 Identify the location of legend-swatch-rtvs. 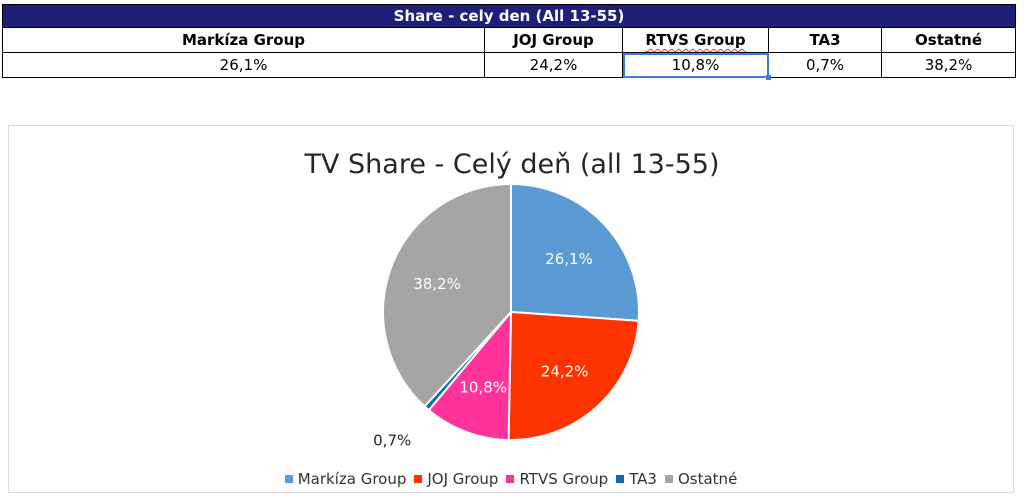
(510, 478).